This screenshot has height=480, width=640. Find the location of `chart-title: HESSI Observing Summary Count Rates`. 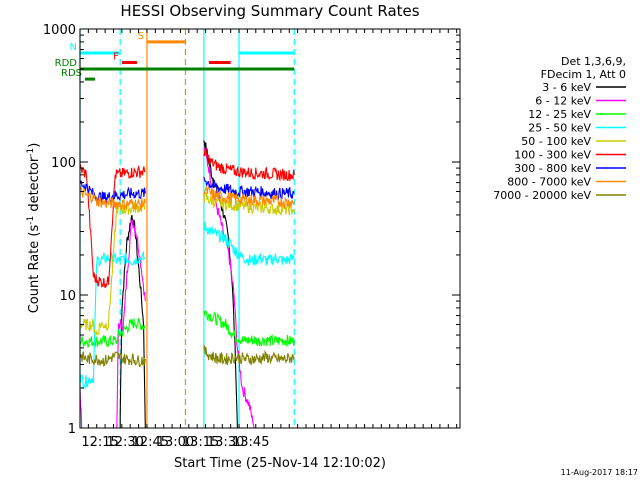

chart-title: HESSI Observing Summary Count Rates is located at coordinates (269, 11).